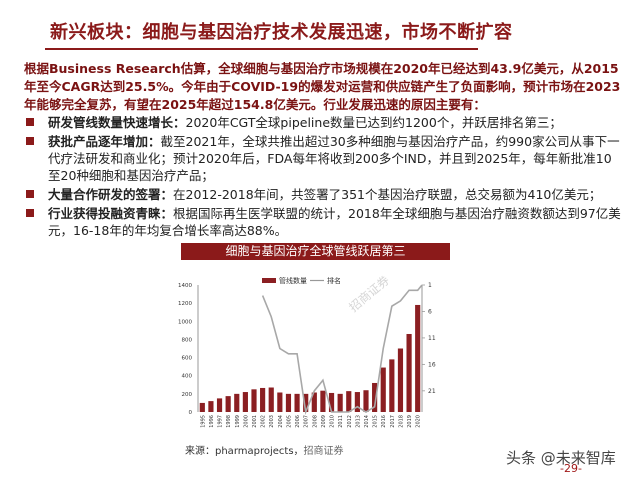 The image size is (640, 480). Describe the element at coordinates (187, 377) in the screenshot. I see `left-tick-label: 400` at that location.